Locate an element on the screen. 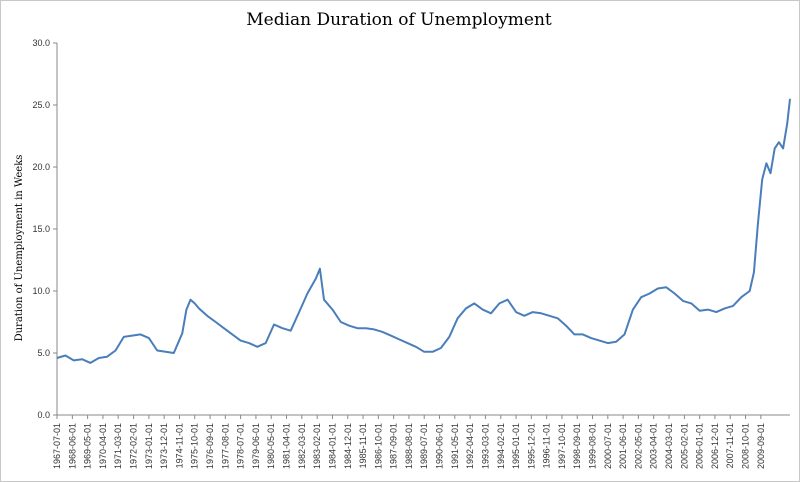 Image resolution: width=800 pixels, height=482 pixels. x-tick-label: 1996-11-01 is located at coordinates (547, 445).